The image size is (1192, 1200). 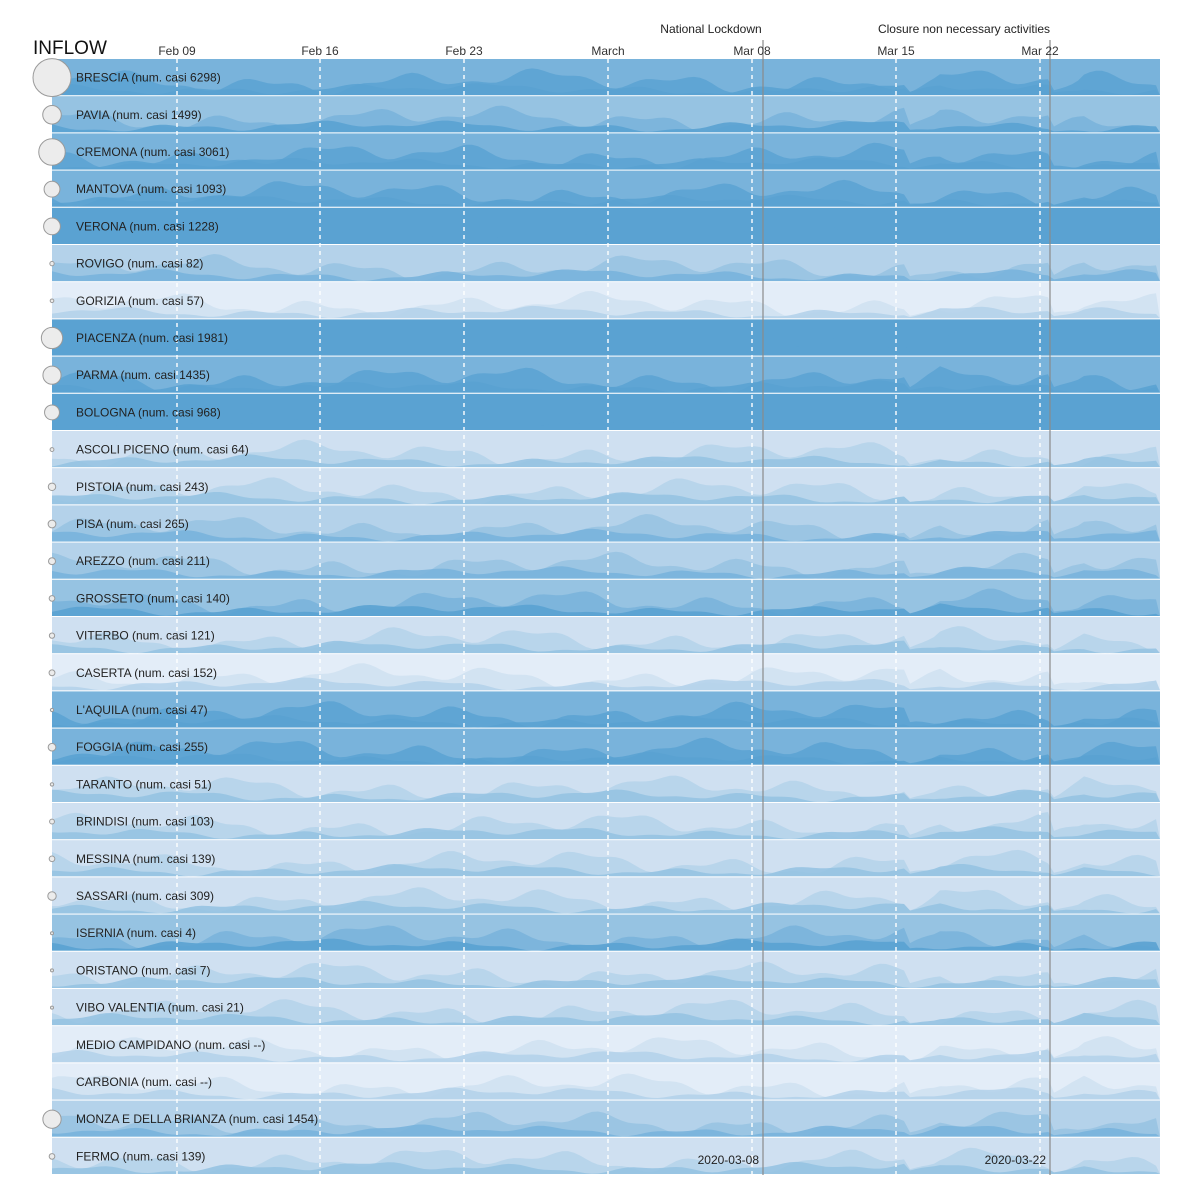 I want to click on band-taranto, so click(x=606, y=784).